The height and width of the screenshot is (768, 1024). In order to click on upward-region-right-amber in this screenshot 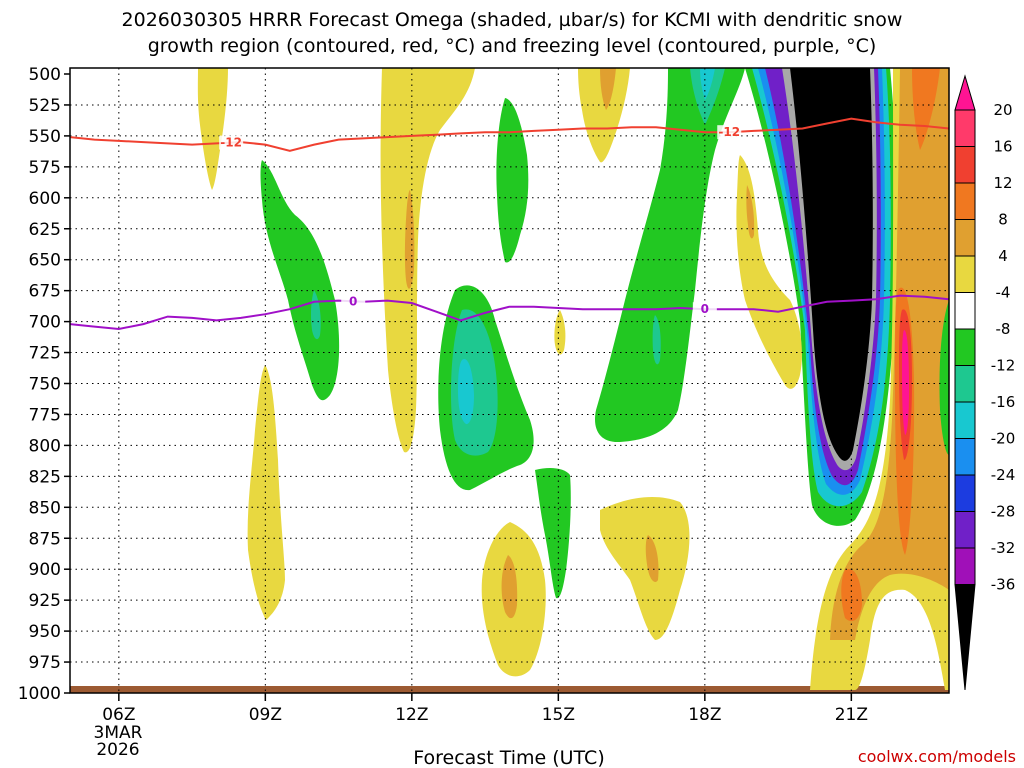, I will do `click(889, 354)`.